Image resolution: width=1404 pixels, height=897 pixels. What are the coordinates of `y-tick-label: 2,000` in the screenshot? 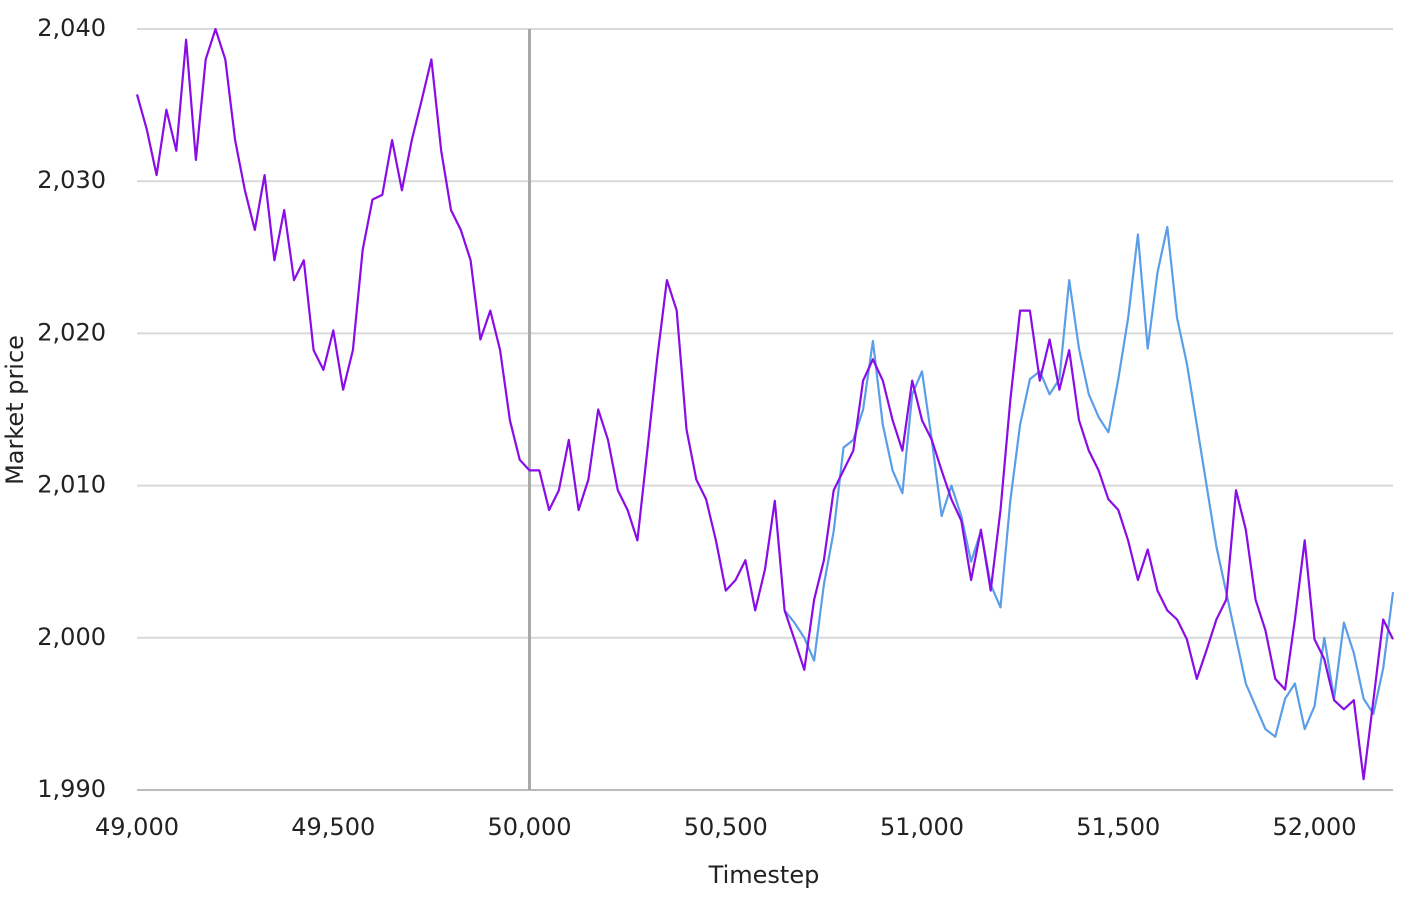 It's located at (71, 637).